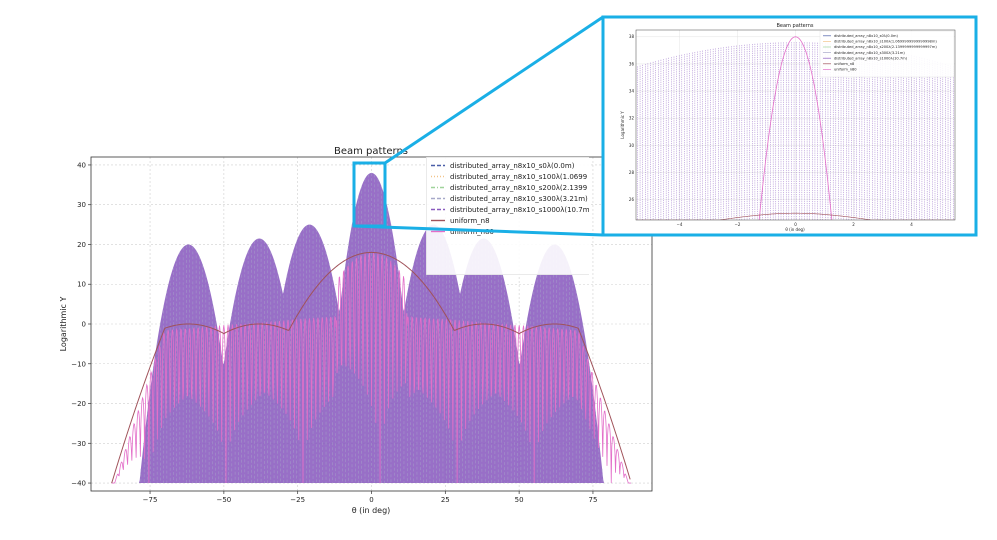 This screenshot has height=540, width=997. I want to click on main-legend-box, so click(507, 216).